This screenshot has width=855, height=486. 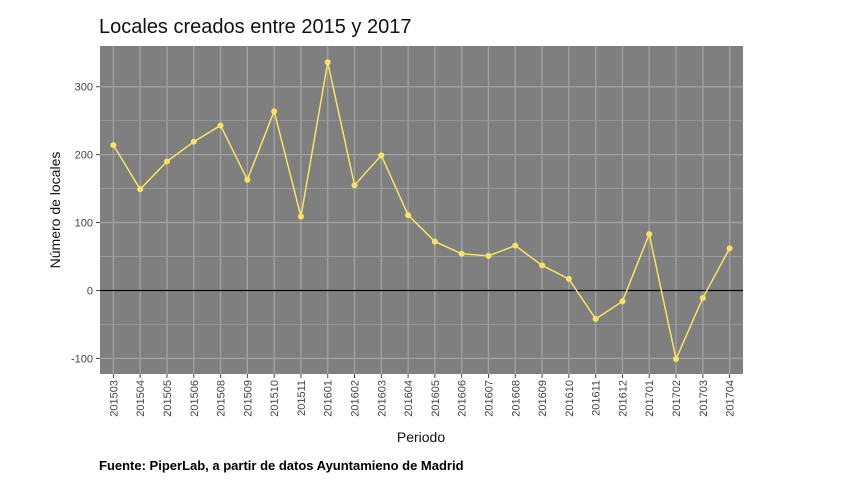 I want to click on x-axis-title: Periodo, so click(x=421, y=437).